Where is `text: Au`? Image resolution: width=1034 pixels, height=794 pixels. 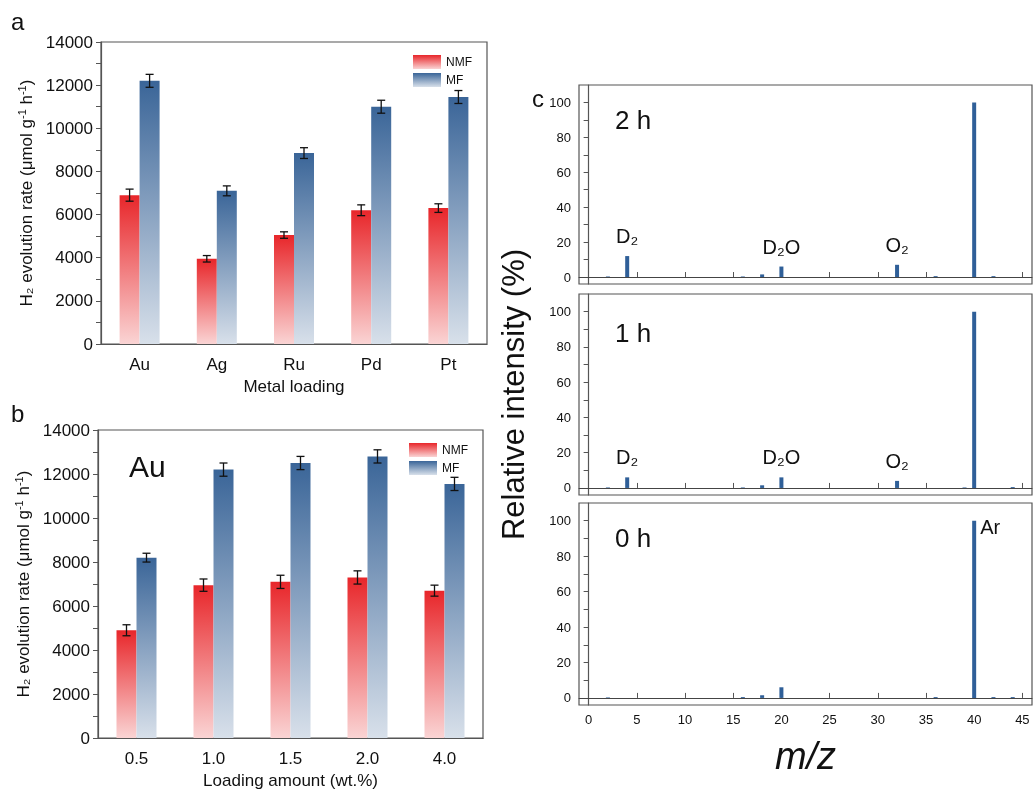
text: Au is located at coordinates (147, 466).